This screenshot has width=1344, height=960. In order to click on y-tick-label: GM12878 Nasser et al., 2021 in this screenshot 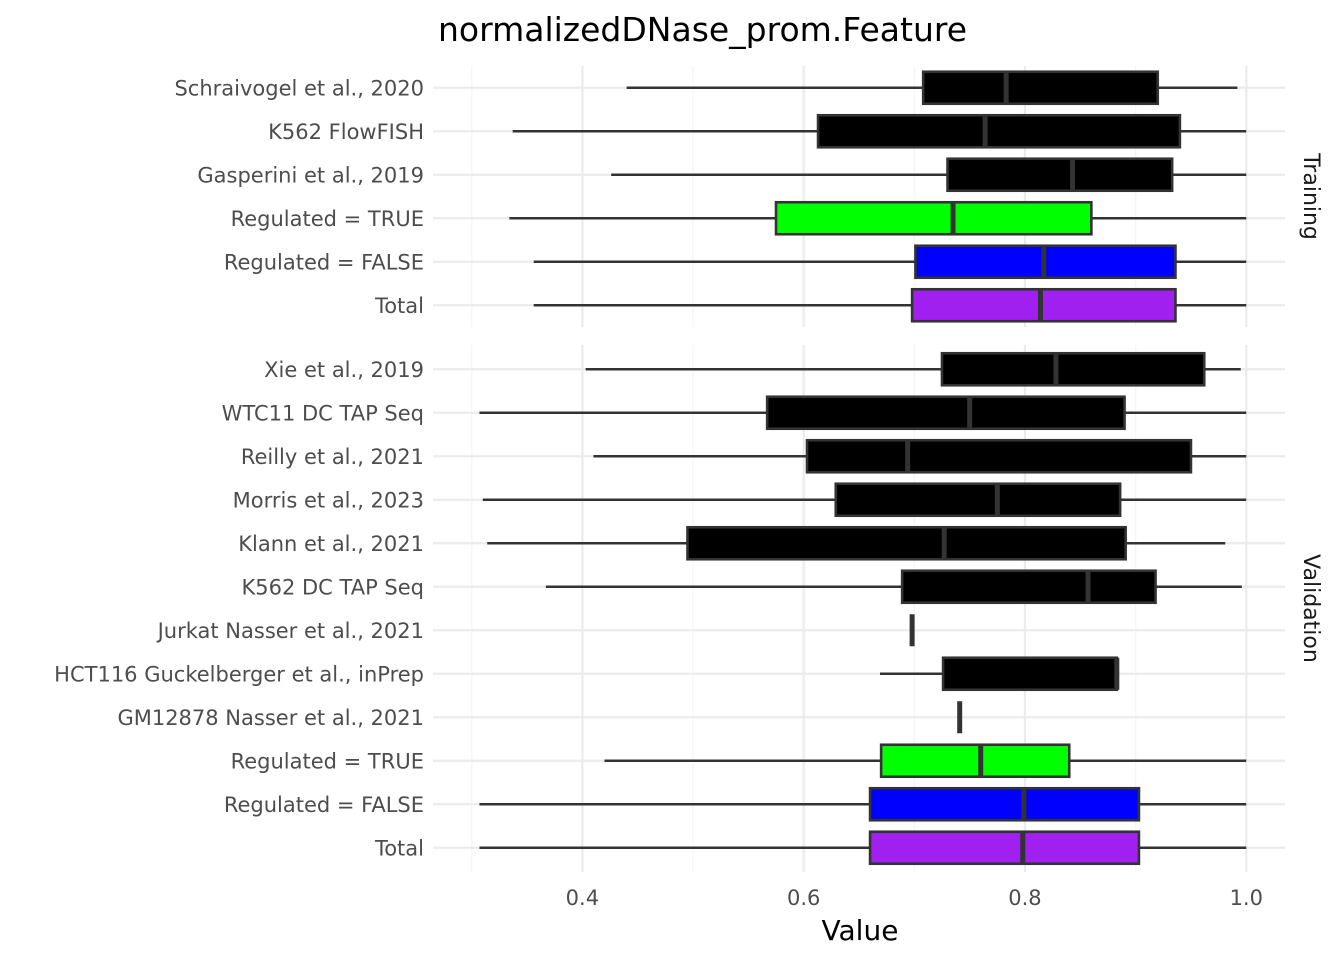, I will do `click(270, 718)`.